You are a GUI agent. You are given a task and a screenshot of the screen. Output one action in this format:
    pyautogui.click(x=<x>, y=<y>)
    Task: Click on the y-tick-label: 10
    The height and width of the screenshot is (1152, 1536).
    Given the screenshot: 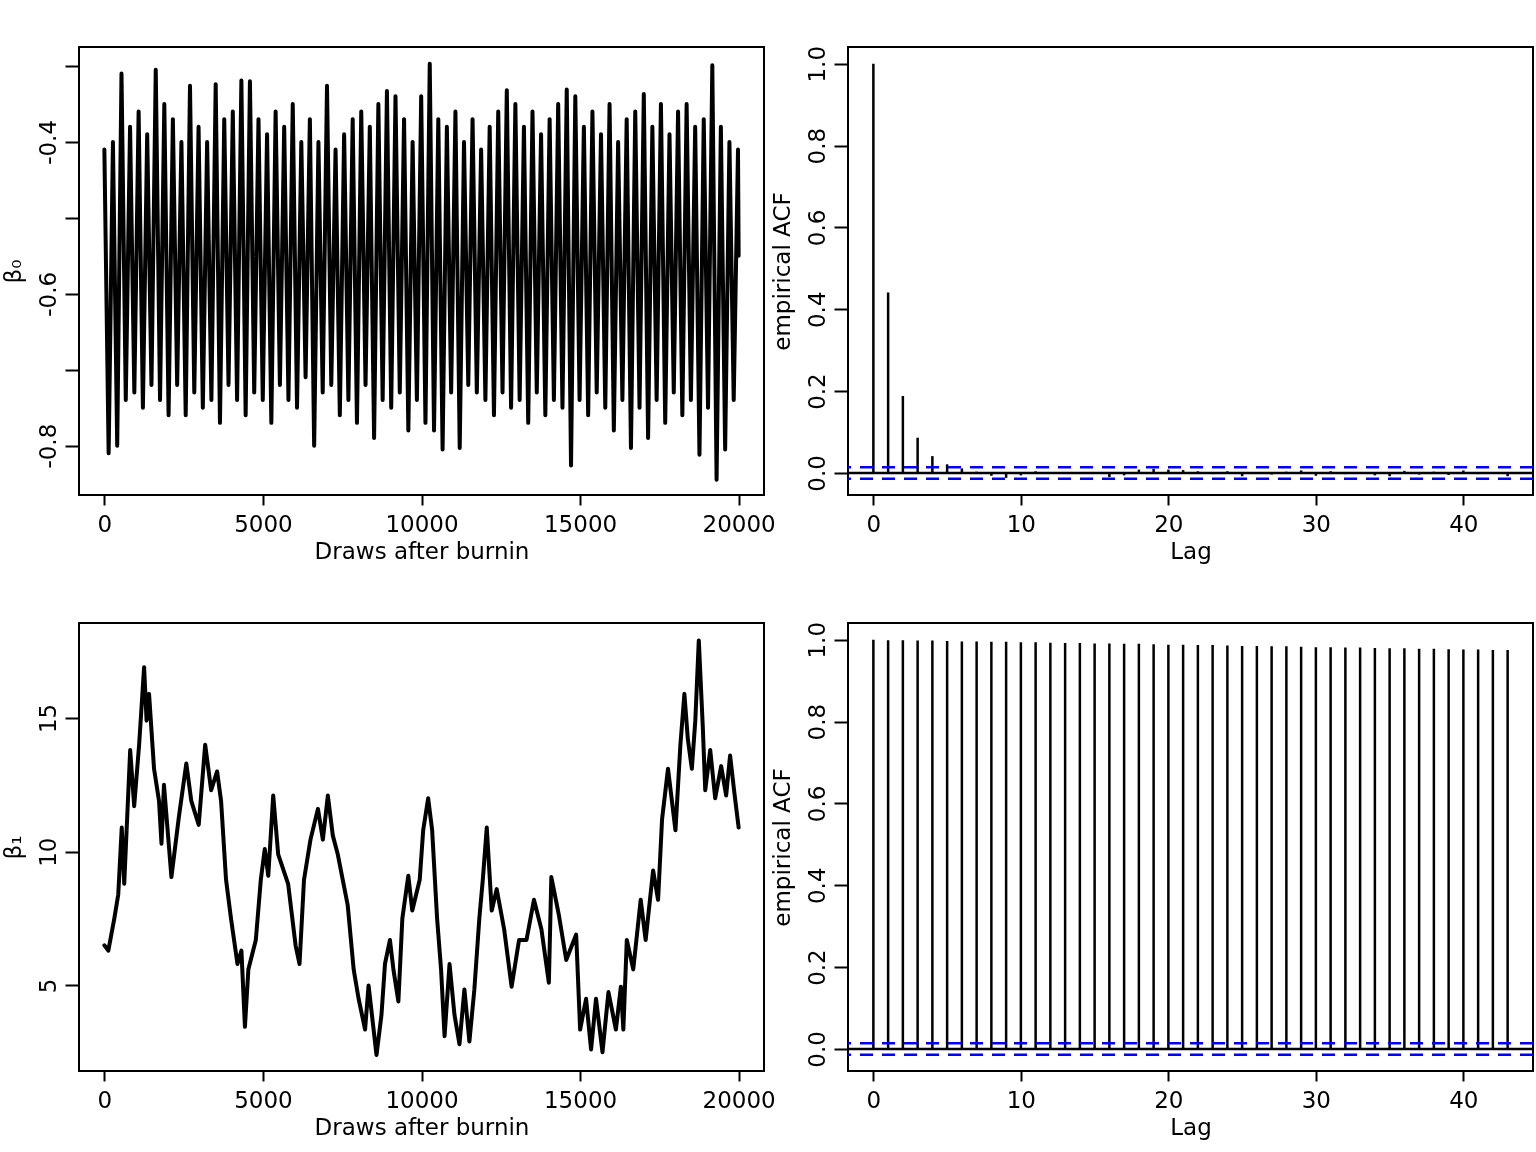 What is the action you would take?
    pyautogui.click(x=47, y=852)
    